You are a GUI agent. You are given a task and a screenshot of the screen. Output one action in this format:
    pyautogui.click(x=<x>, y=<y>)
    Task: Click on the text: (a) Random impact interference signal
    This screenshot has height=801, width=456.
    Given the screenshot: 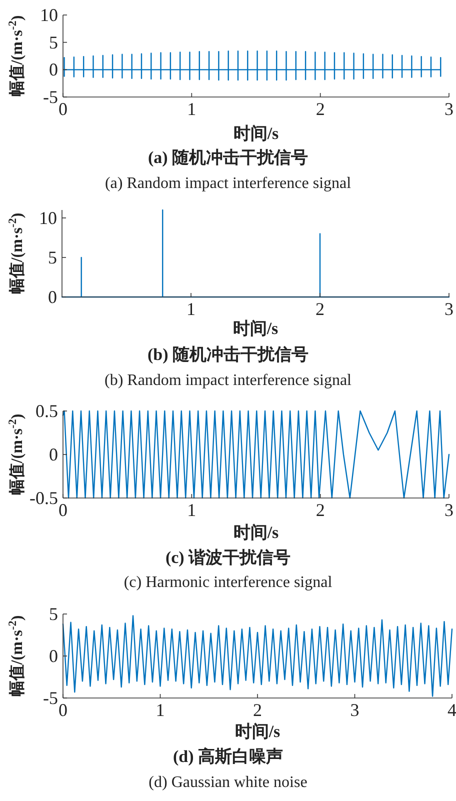 What is the action you would take?
    pyautogui.click(x=228, y=183)
    